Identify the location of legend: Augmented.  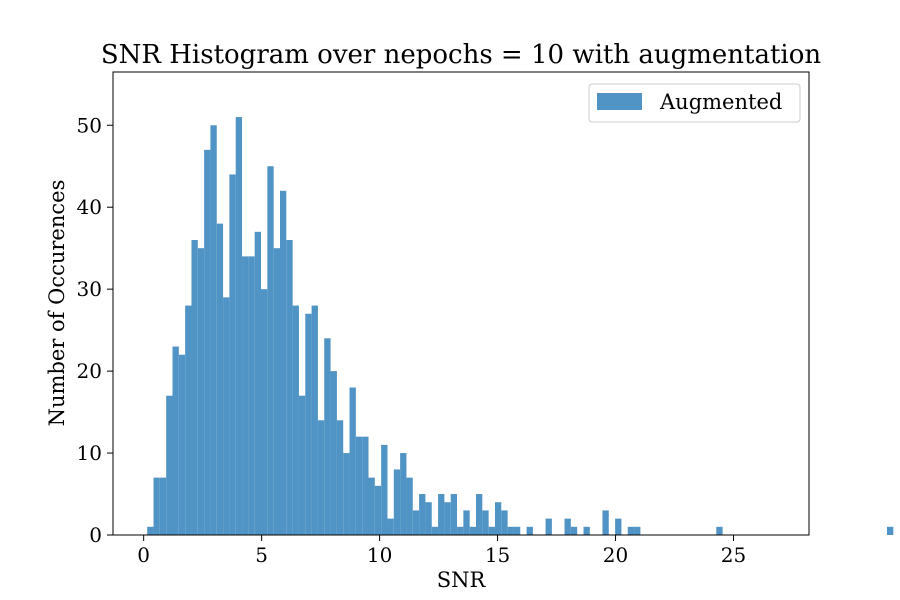
(694, 103).